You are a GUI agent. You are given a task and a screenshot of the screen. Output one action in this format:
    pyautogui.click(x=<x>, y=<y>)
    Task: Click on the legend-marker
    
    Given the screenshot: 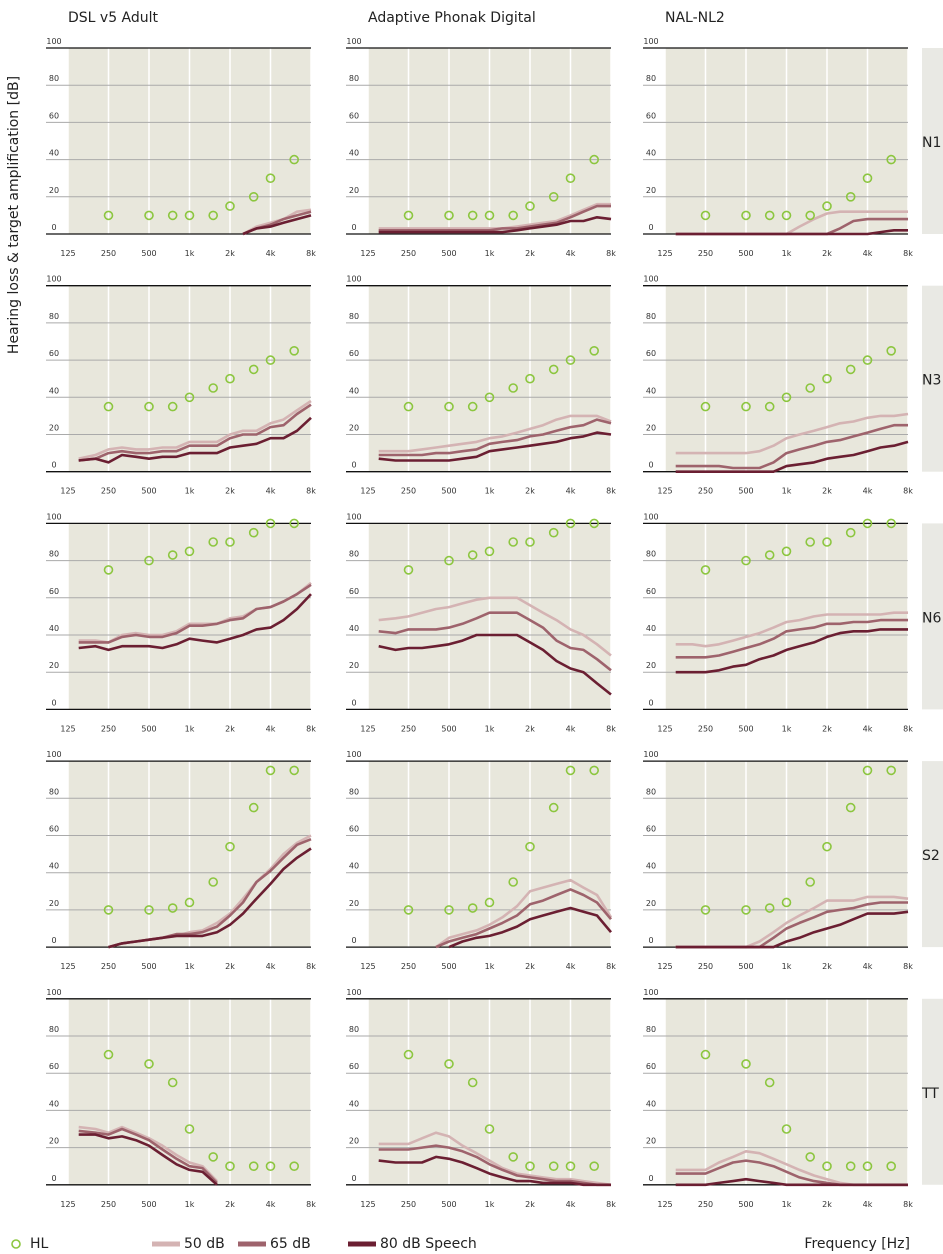 What is the action you would take?
    pyautogui.click(x=16, y=1244)
    